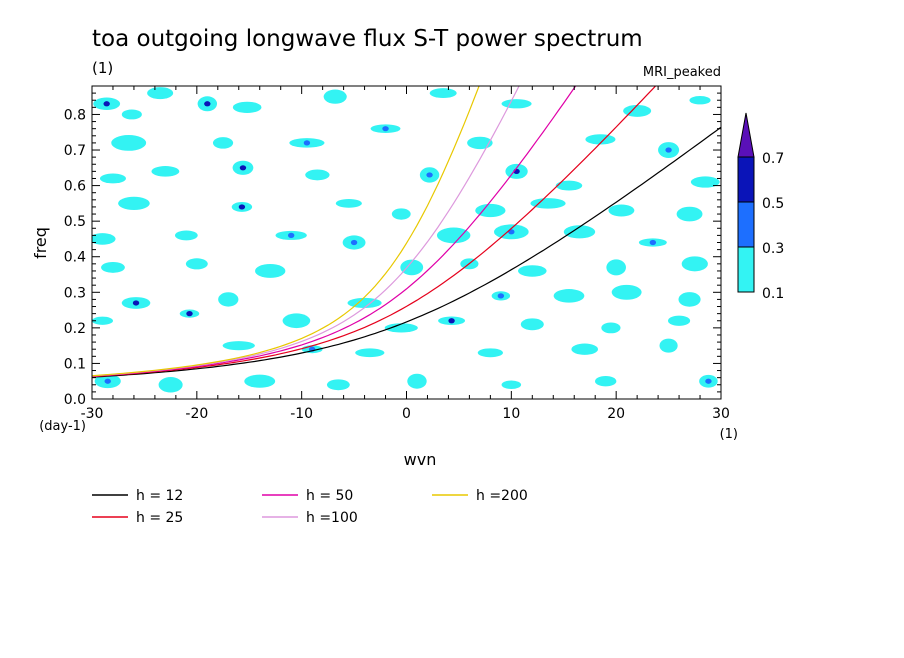 This screenshot has height=658, width=904. I want to click on y-tick-label: 0.1, so click(75, 364).